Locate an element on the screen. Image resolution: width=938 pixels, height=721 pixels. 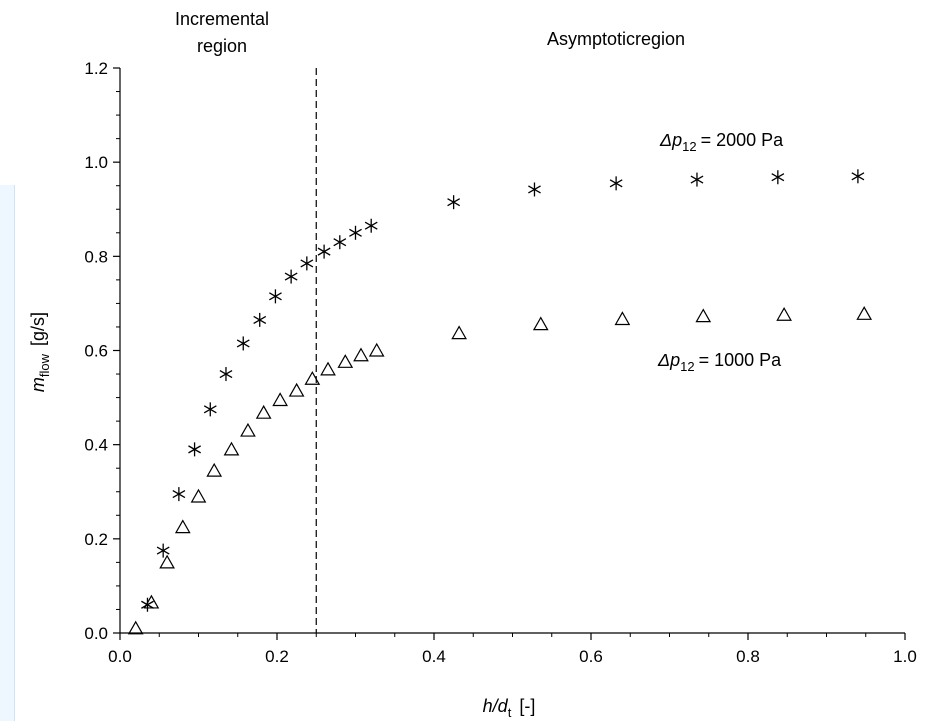
x-tick-label: 0.6 is located at coordinates (591, 656).